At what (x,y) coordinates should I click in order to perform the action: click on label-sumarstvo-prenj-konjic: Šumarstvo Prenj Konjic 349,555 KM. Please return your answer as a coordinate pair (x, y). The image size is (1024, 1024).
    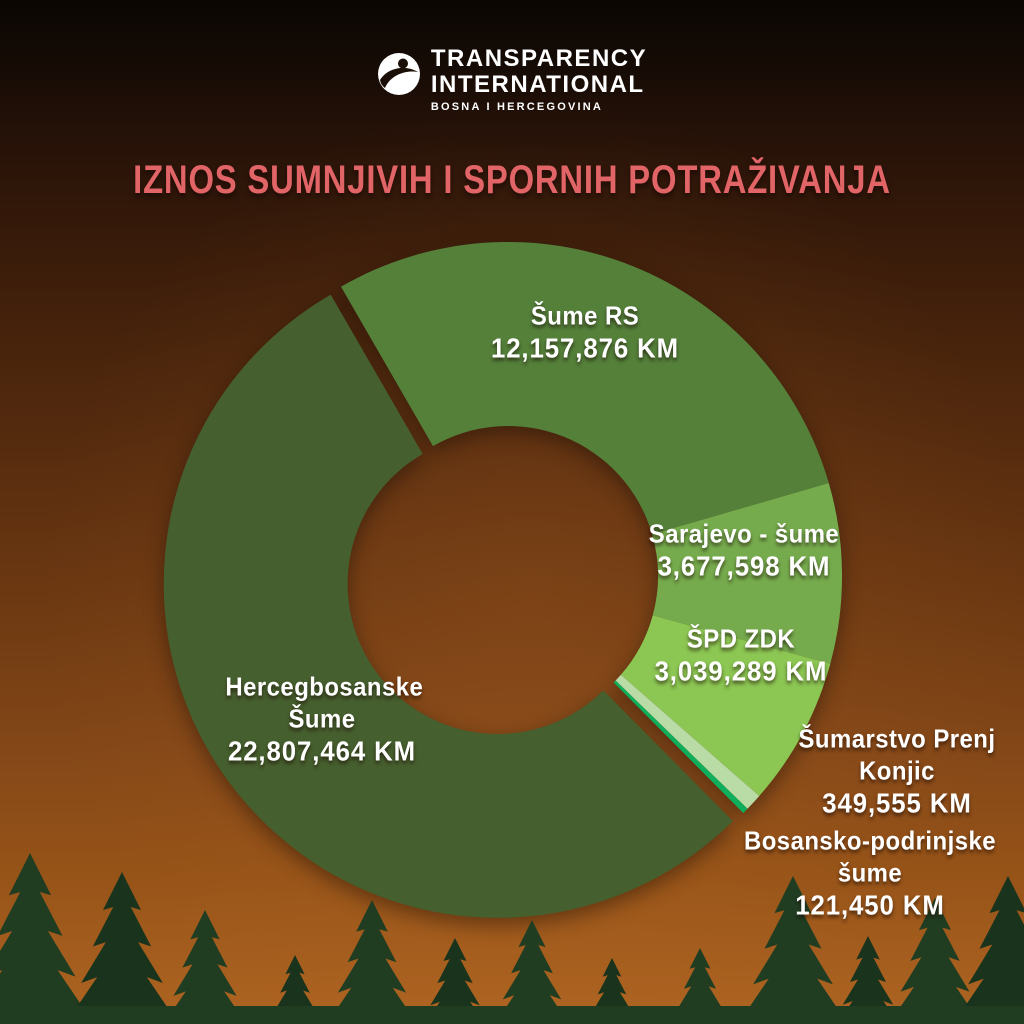
    Looking at the image, I should click on (897, 771).